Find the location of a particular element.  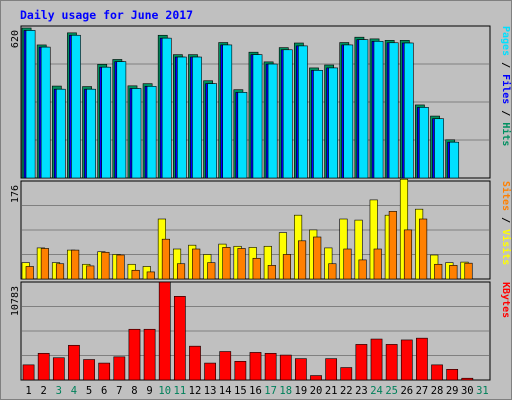

y-axis-max-label: 10783 is located at coordinates (15, 301).